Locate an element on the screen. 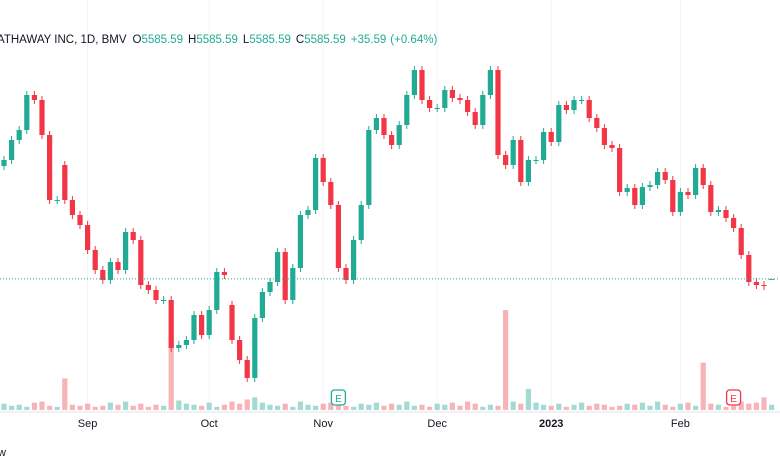 This screenshot has width=780, height=470. x-tick-label: Dec is located at coordinates (437, 424).